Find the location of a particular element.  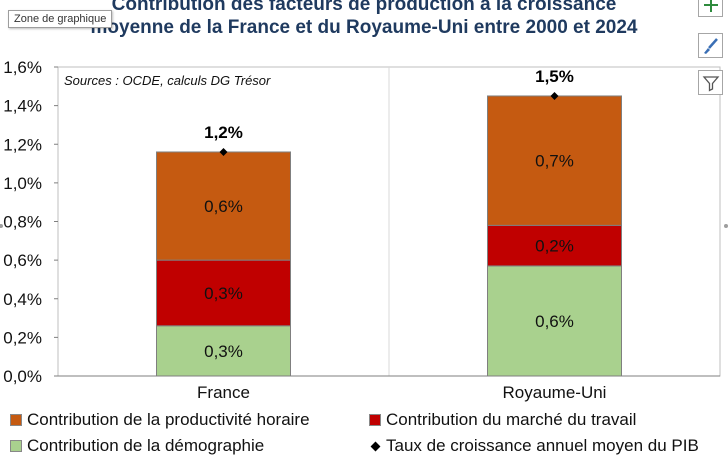

y-tick-label: 0,4% is located at coordinates (22, 299).